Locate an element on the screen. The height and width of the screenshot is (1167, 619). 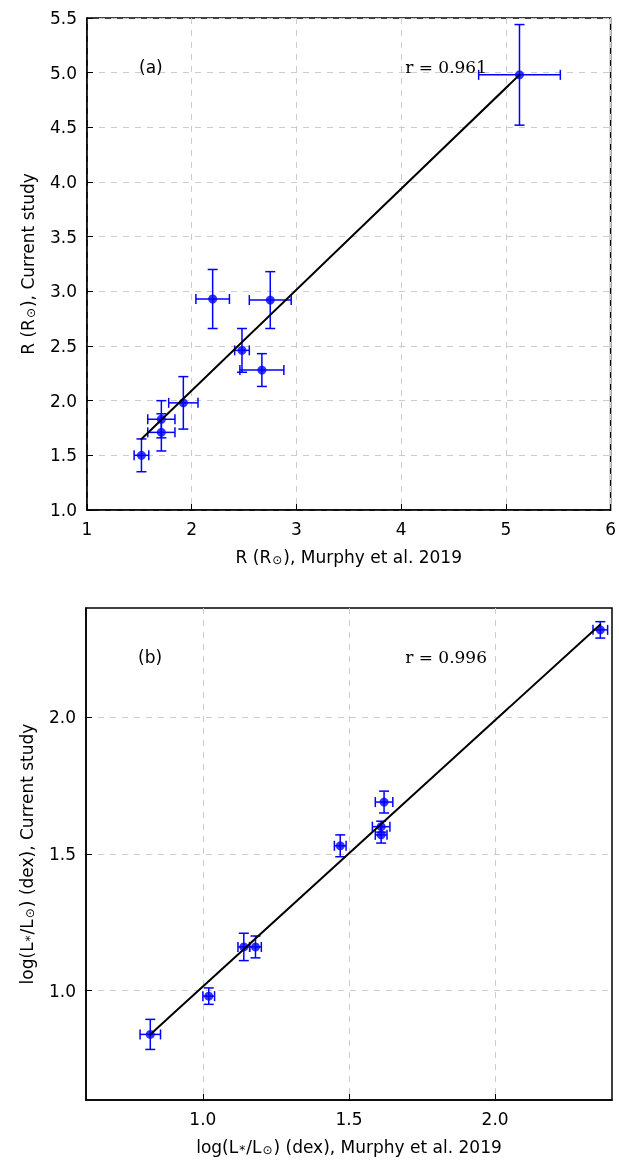
x-tick-label: 2.0 is located at coordinates (495, 1118).